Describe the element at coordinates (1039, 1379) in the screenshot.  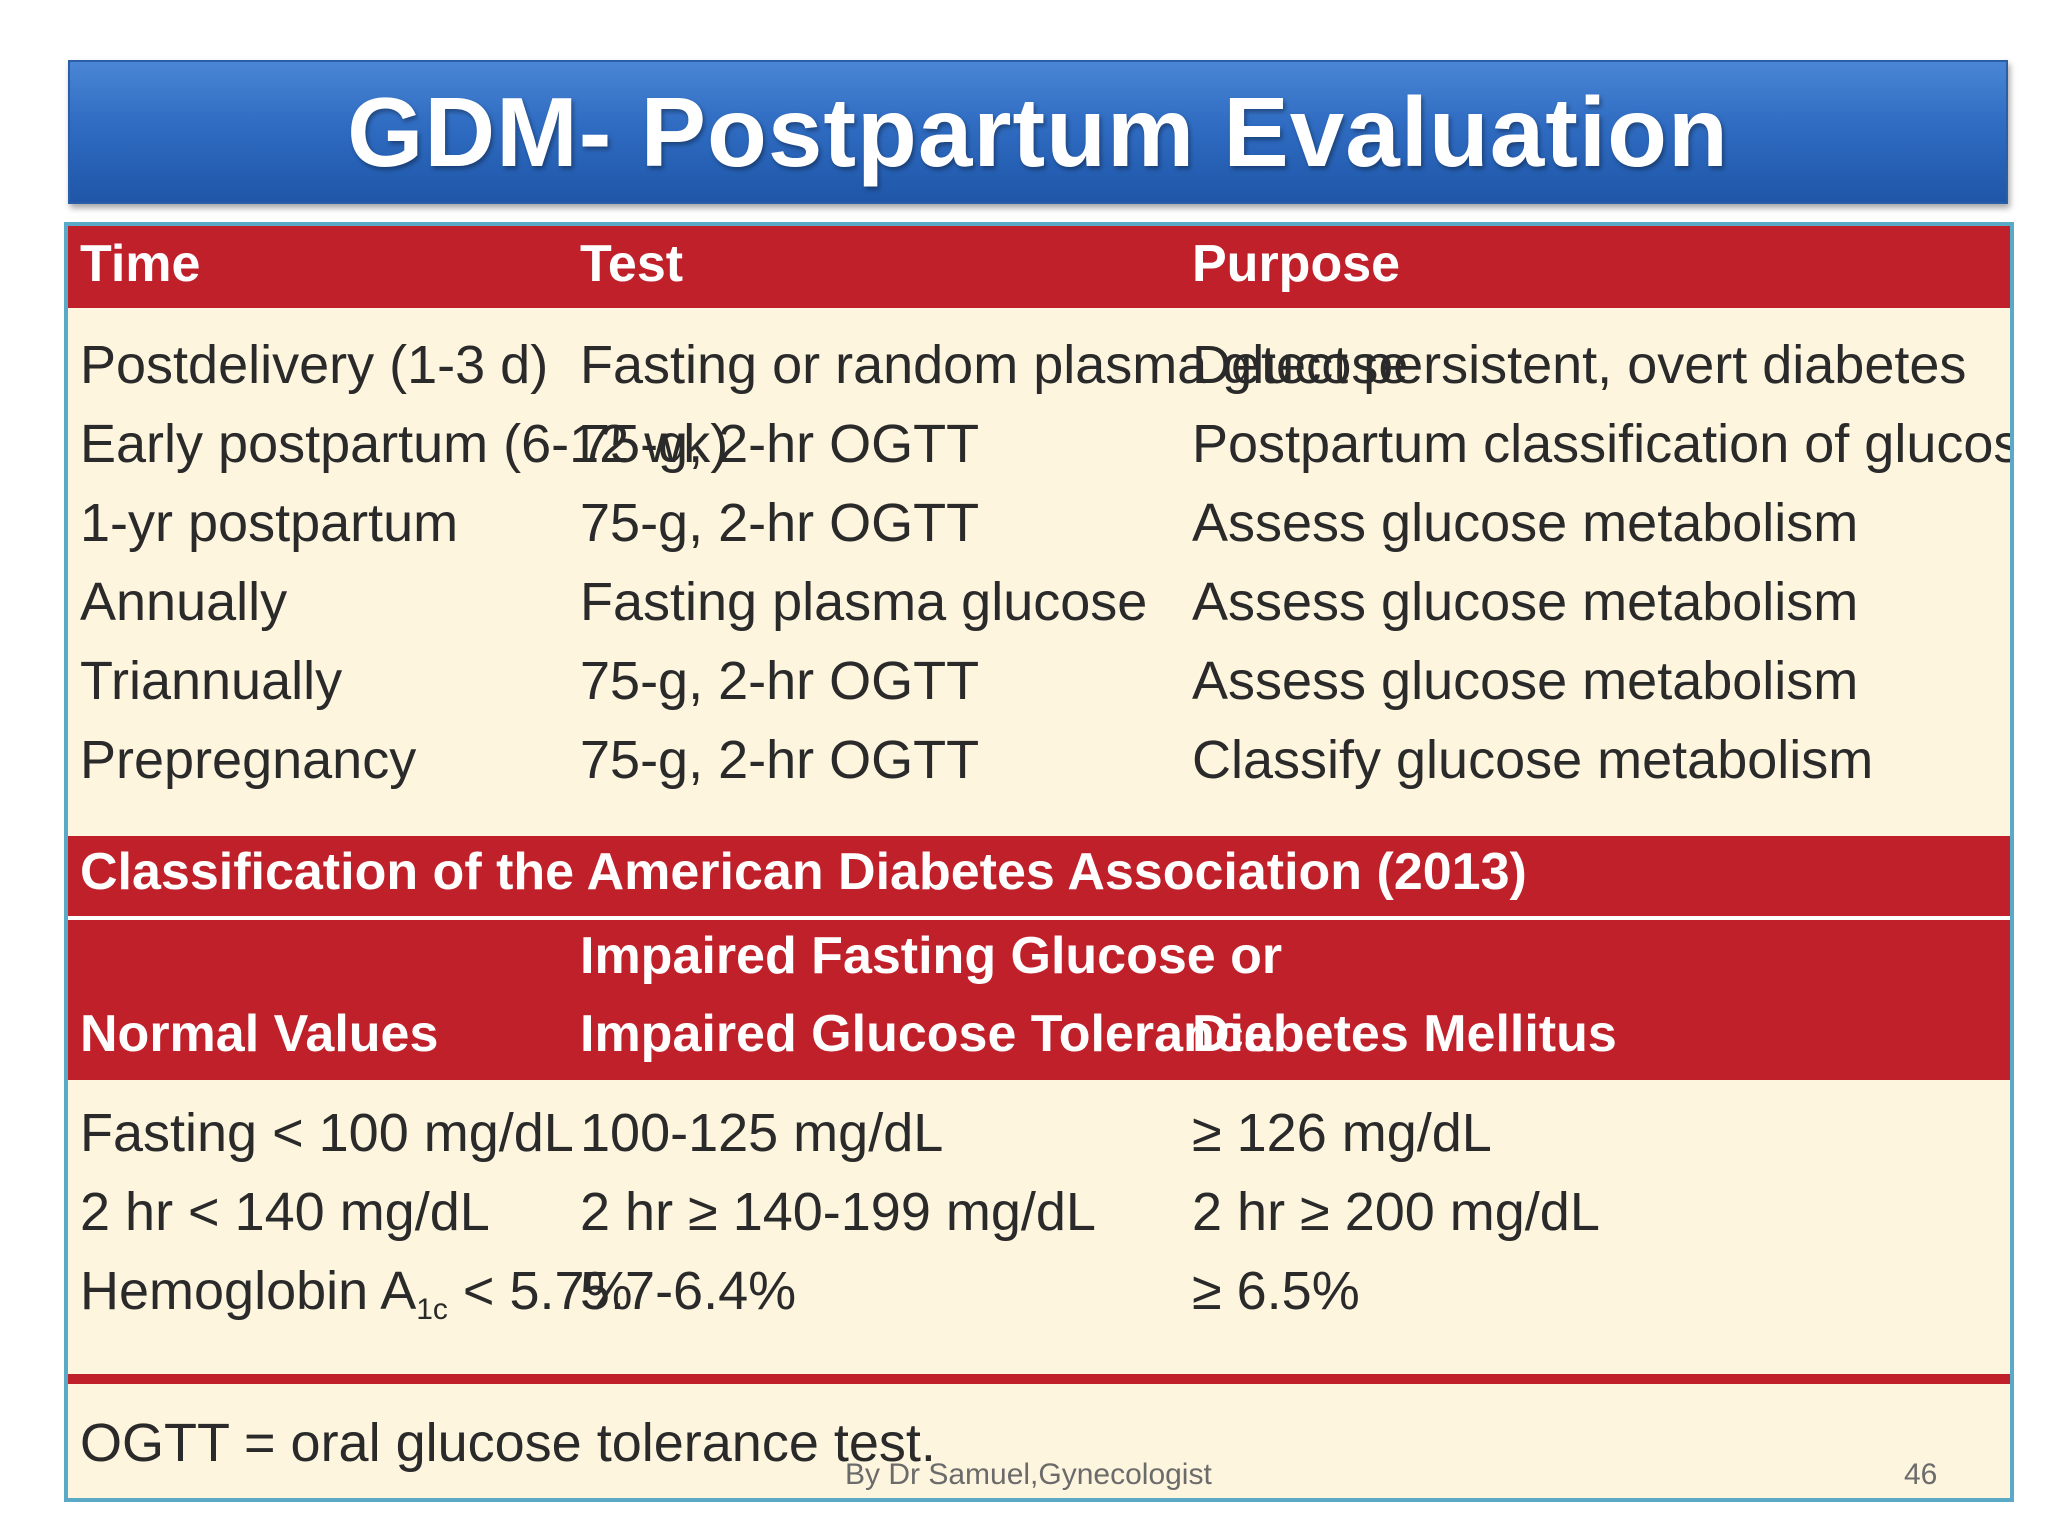
I see `bottom-rule` at that location.